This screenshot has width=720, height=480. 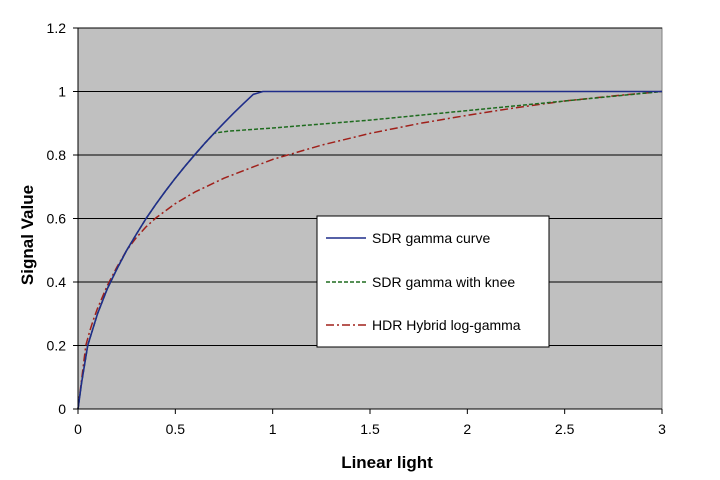 I want to click on legend-label-sdr-knee: SDR gamma with knee, so click(x=443, y=282).